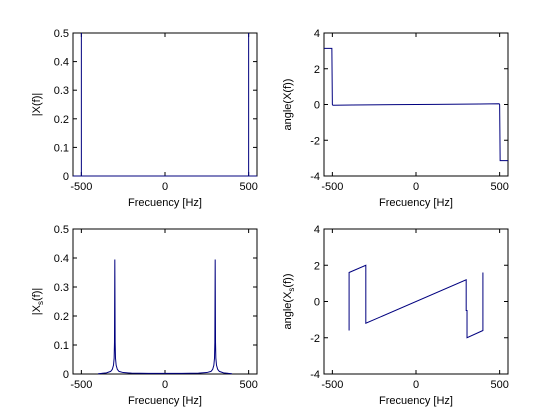 The width and height of the screenshot is (560, 420). What do you see at coordinates (416, 104) in the screenshot?
I see `phase-x-series-line` at bounding box center [416, 104].